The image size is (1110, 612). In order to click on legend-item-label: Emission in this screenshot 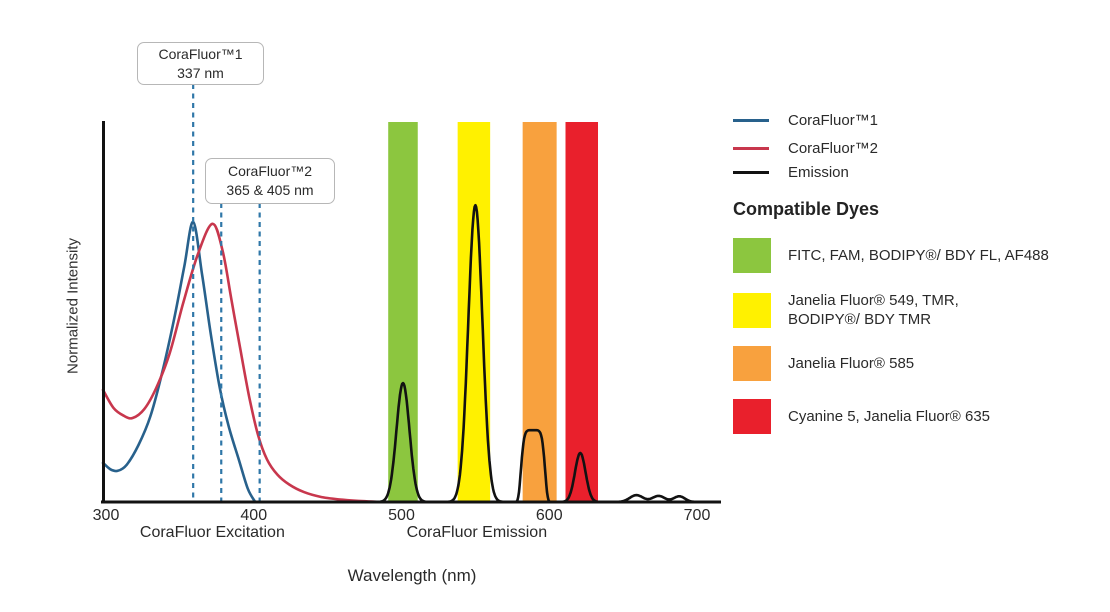, I will do `click(818, 172)`.